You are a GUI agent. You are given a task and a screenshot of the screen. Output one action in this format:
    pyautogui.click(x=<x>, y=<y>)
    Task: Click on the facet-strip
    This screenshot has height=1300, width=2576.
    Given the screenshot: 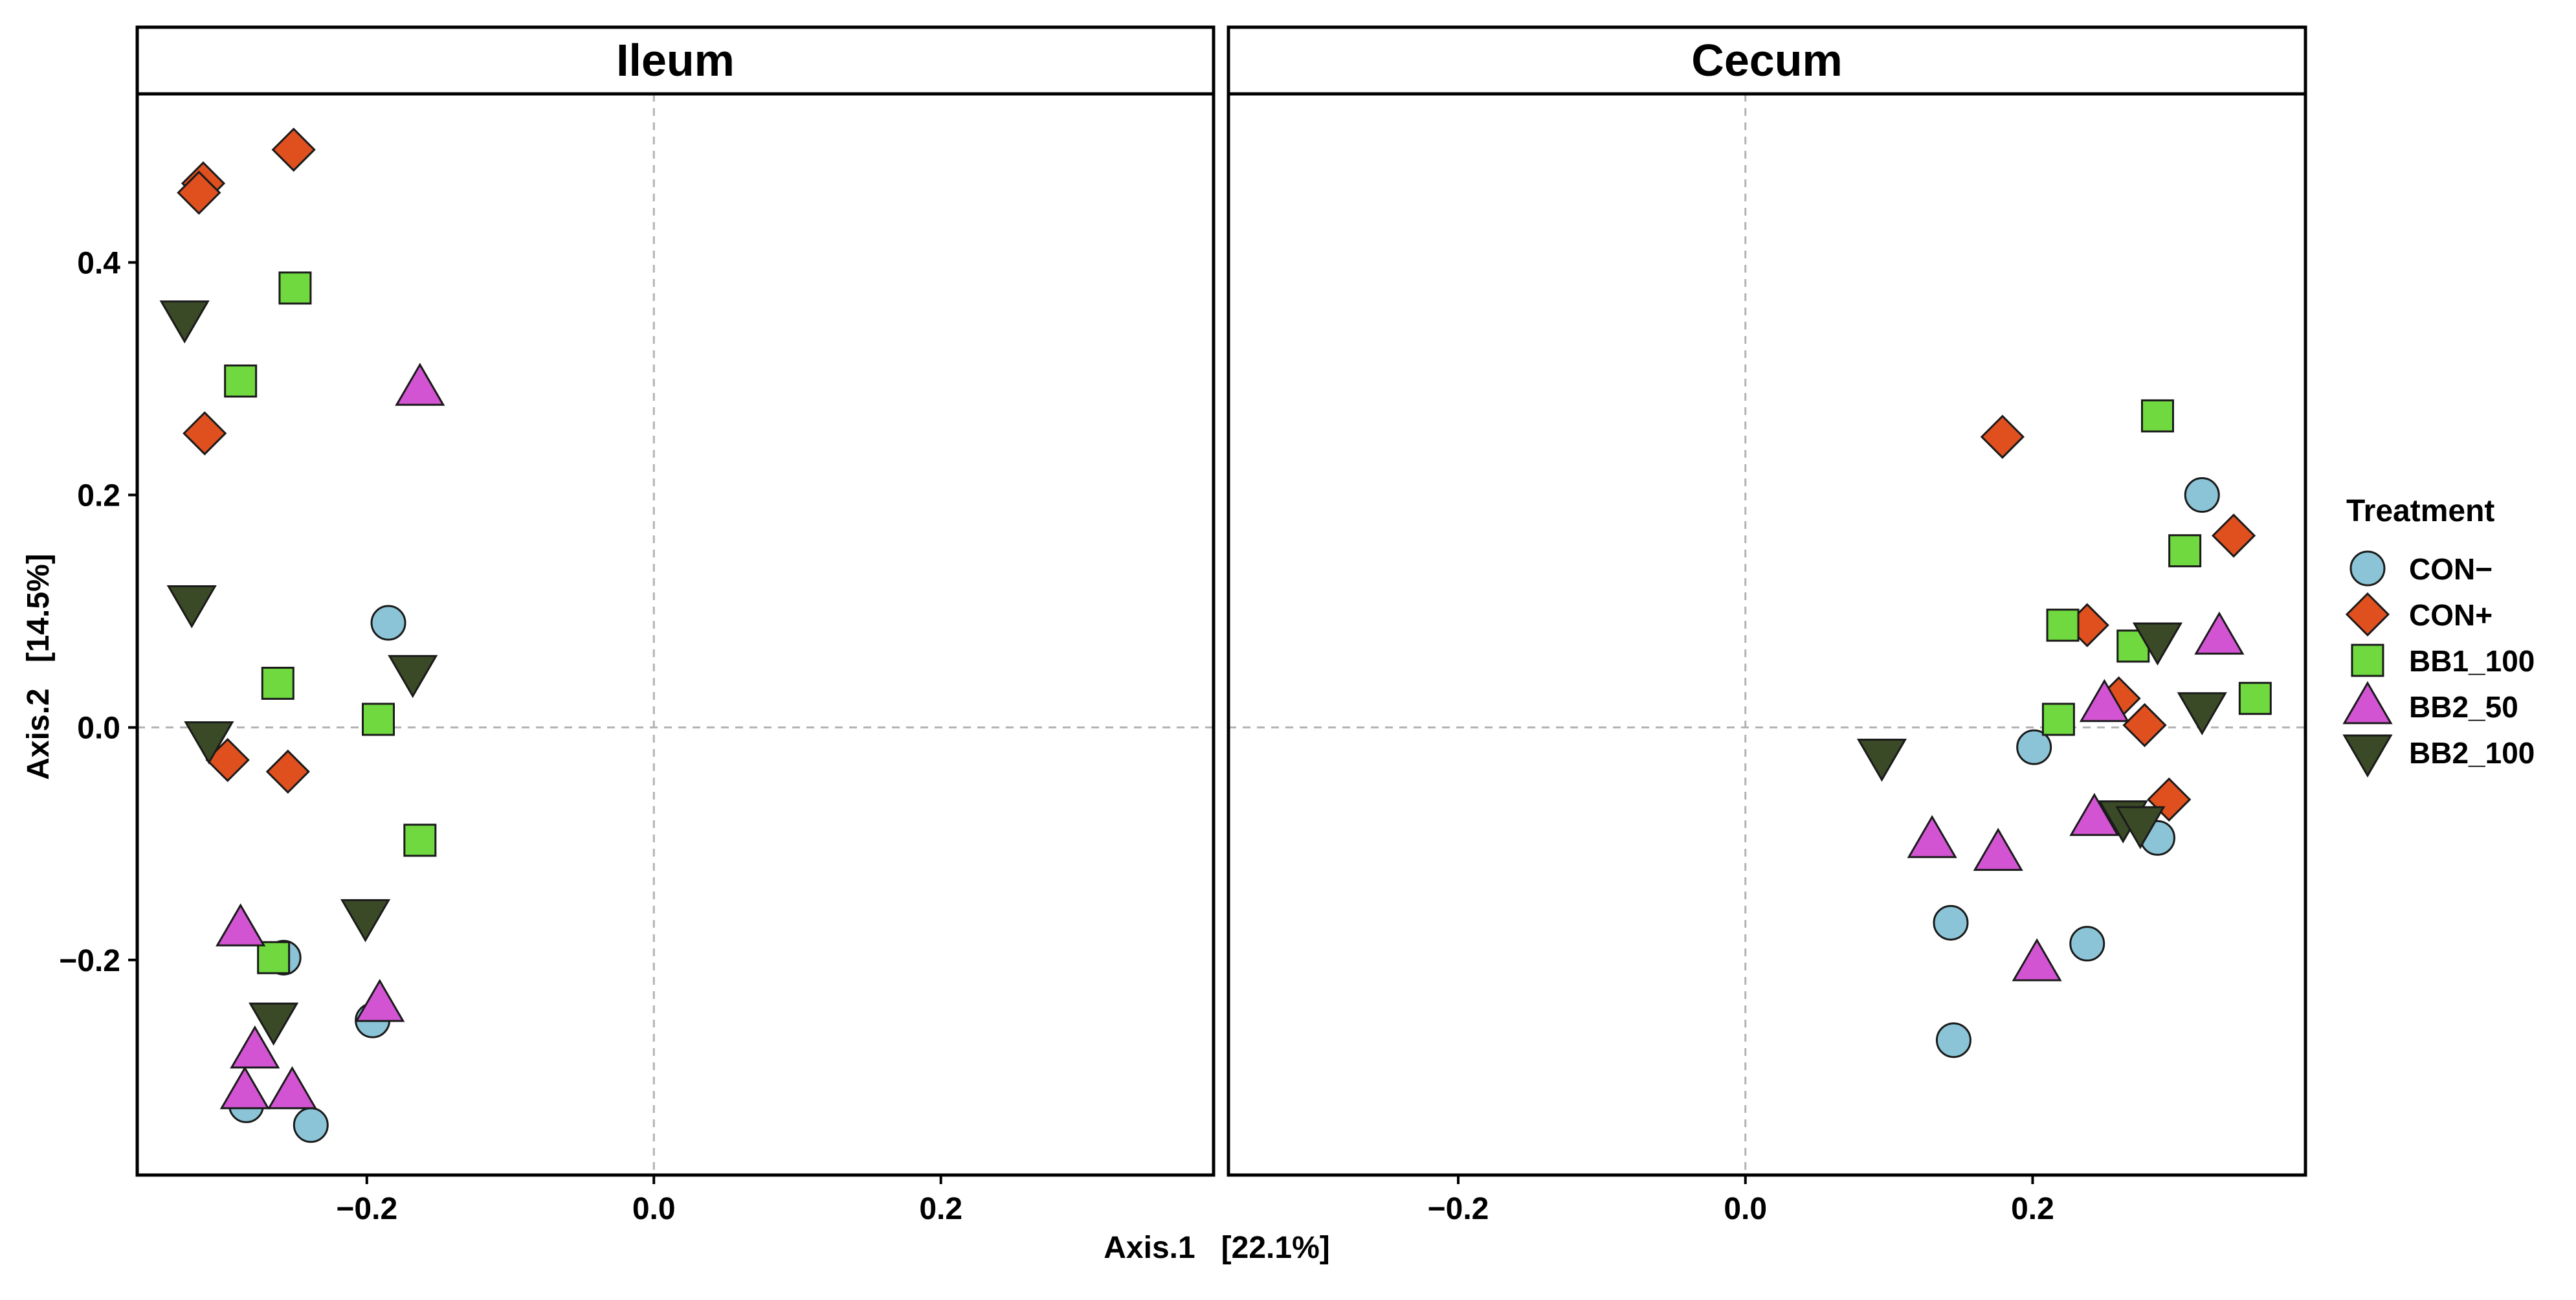 What is the action you would take?
    pyautogui.click(x=675, y=61)
    